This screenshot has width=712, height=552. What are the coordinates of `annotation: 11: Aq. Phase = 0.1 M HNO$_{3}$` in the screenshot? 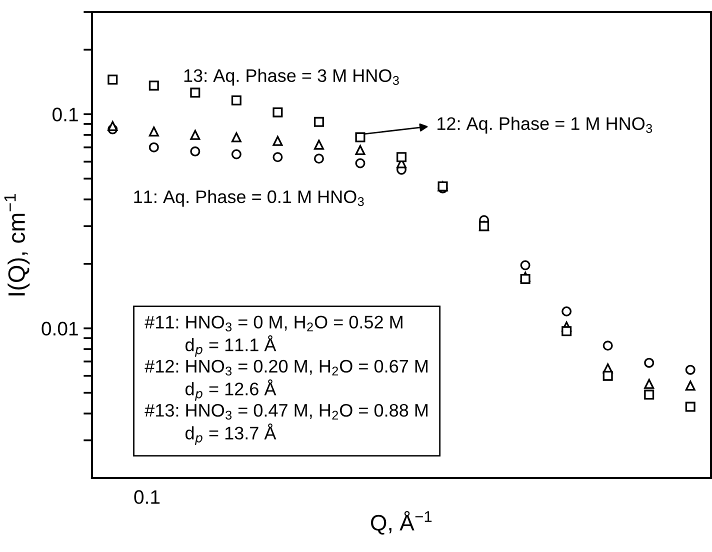 It's located at (249, 198).